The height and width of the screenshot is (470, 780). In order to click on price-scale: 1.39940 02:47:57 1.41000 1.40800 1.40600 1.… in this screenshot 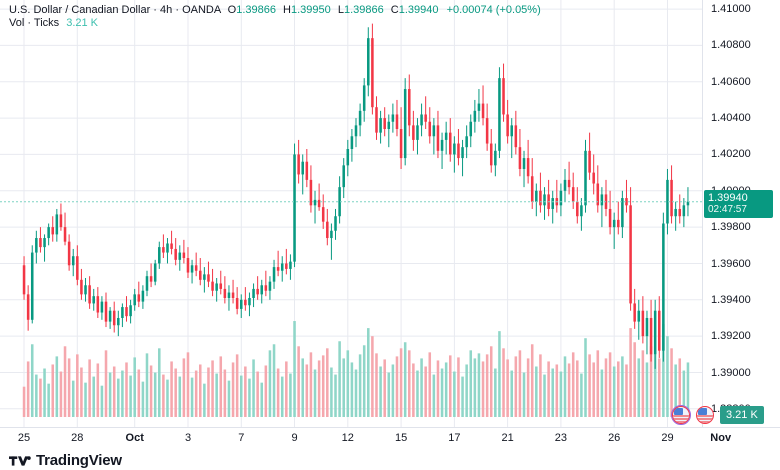, I will do `click(741, 213)`.